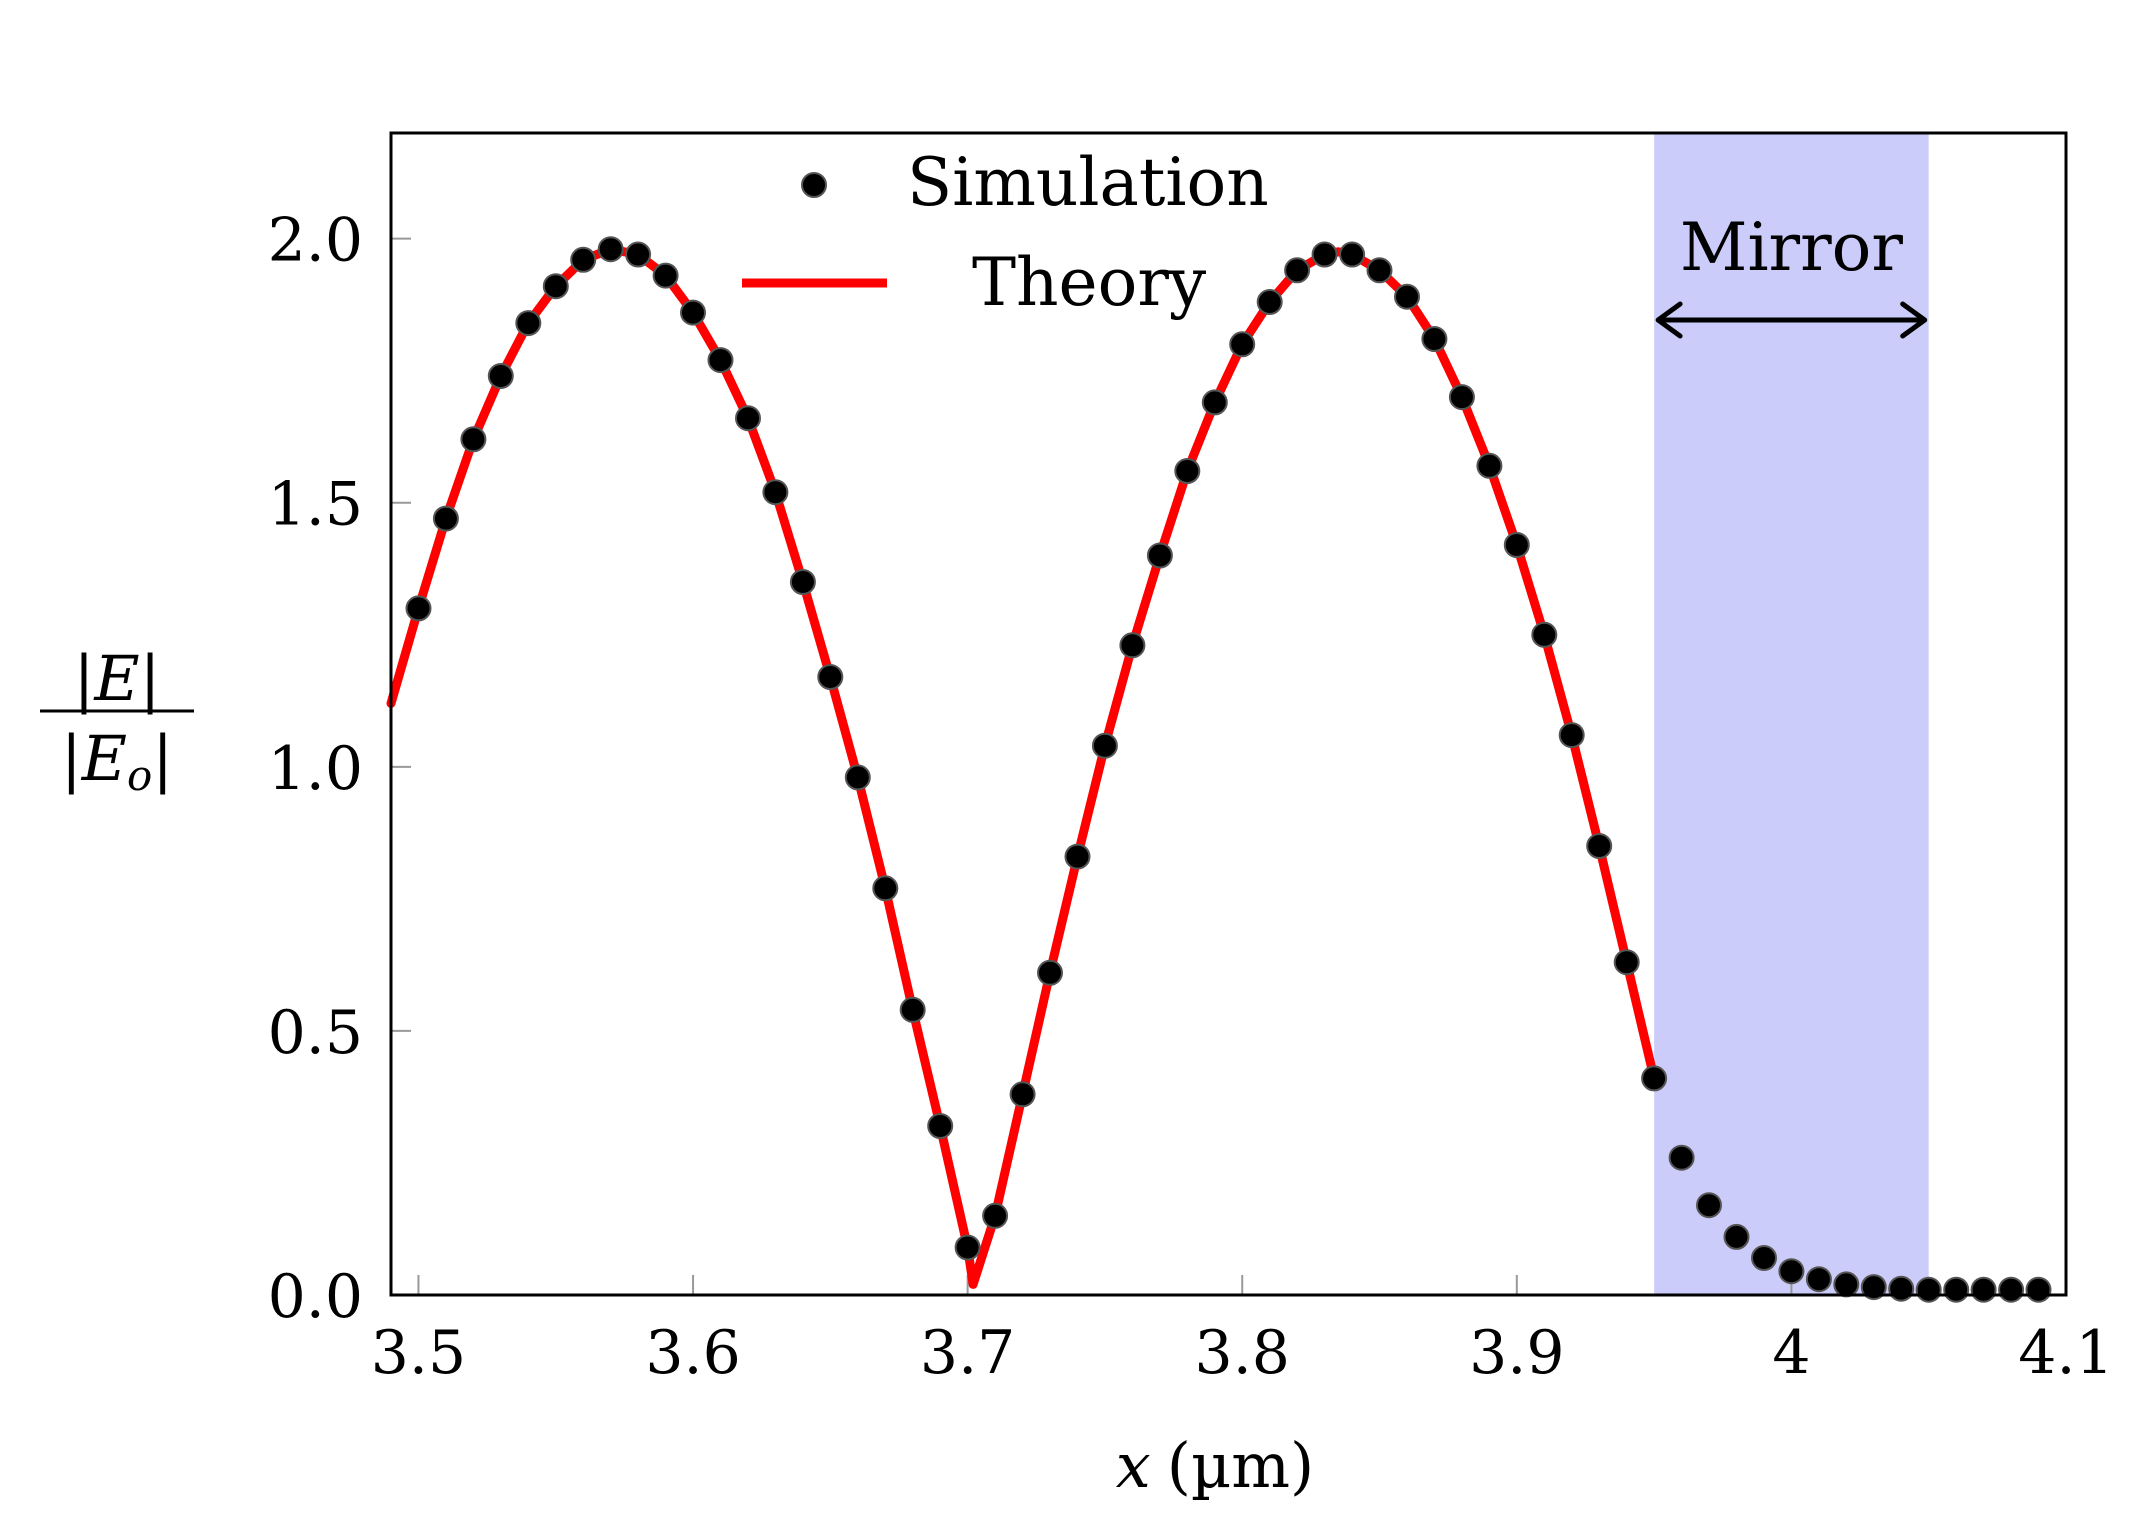 The height and width of the screenshot is (1525, 2132). Describe the element at coordinates (1791, 1353) in the screenshot. I see `x-tick-label: 4` at that location.